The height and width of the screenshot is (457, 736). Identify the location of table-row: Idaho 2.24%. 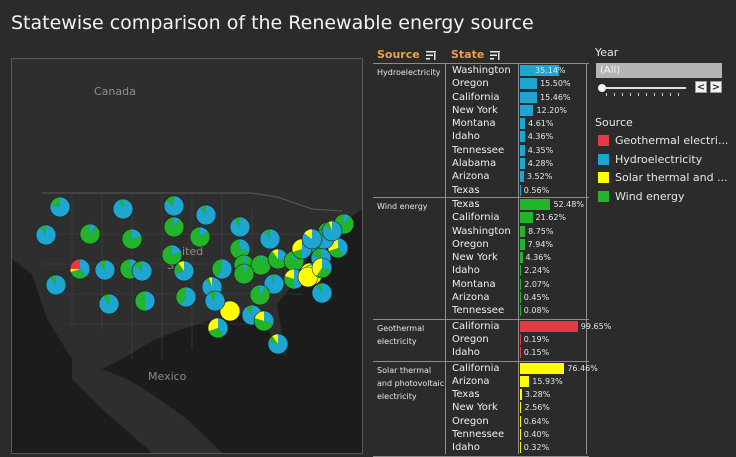
(481, 270).